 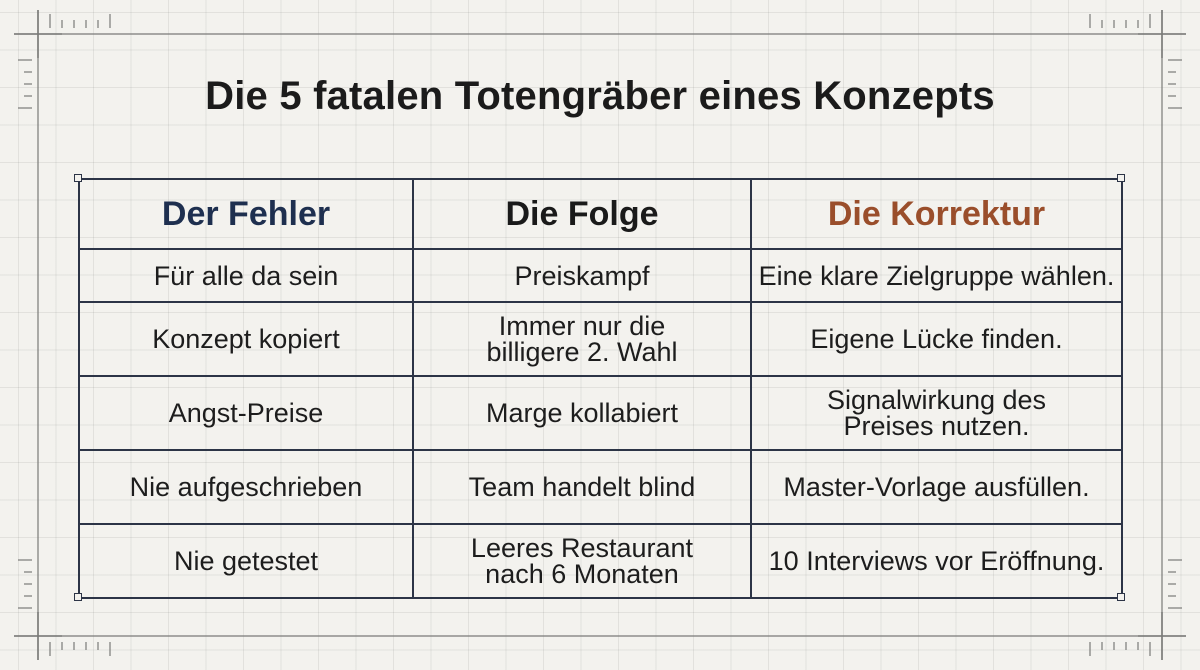 I want to click on corner-handle-top-left, so click(x=78, y=178).